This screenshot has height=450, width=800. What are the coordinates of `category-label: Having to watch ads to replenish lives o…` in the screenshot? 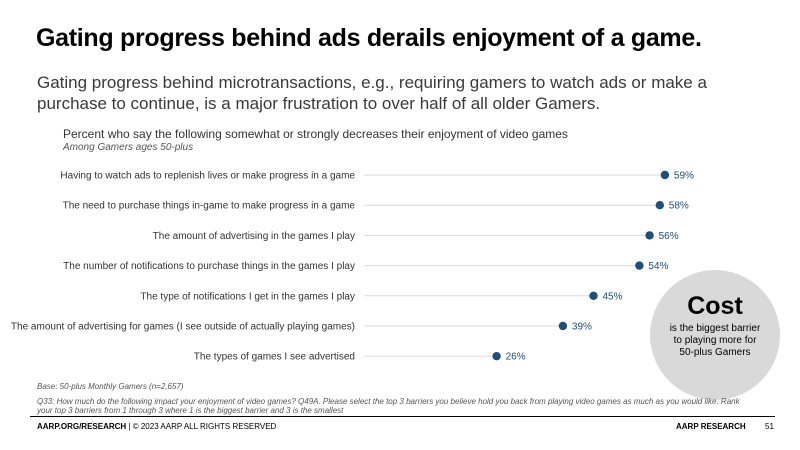 It's located at (207, 176).